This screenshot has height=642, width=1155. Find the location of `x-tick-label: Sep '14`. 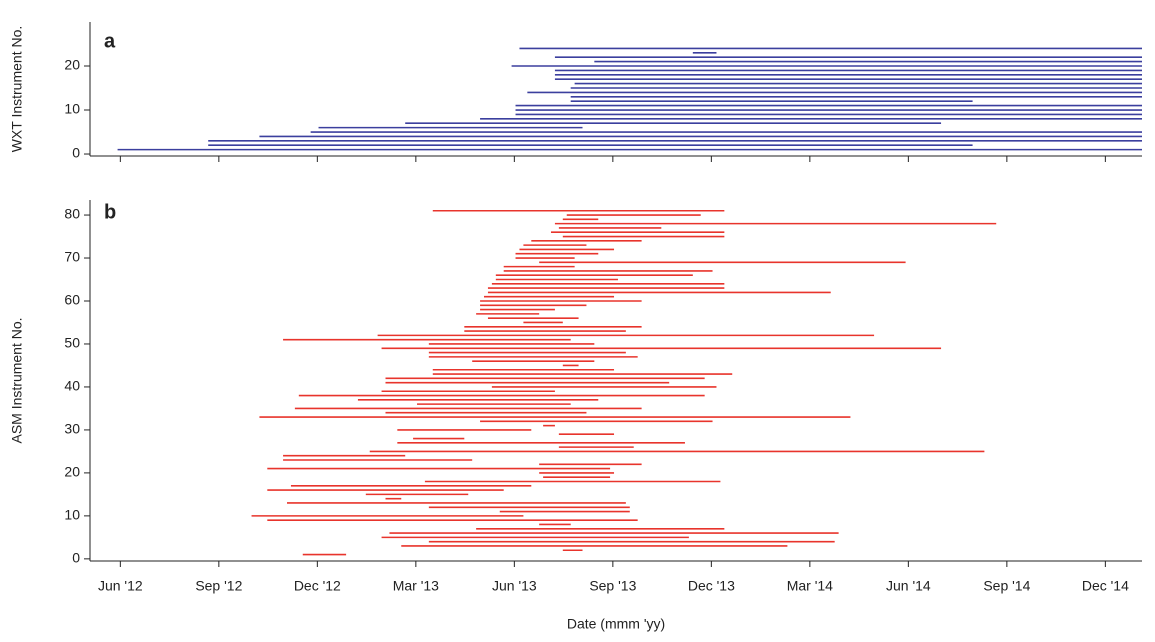

x-tick-label: Sep '14 is located at coordinates (1006, 586).